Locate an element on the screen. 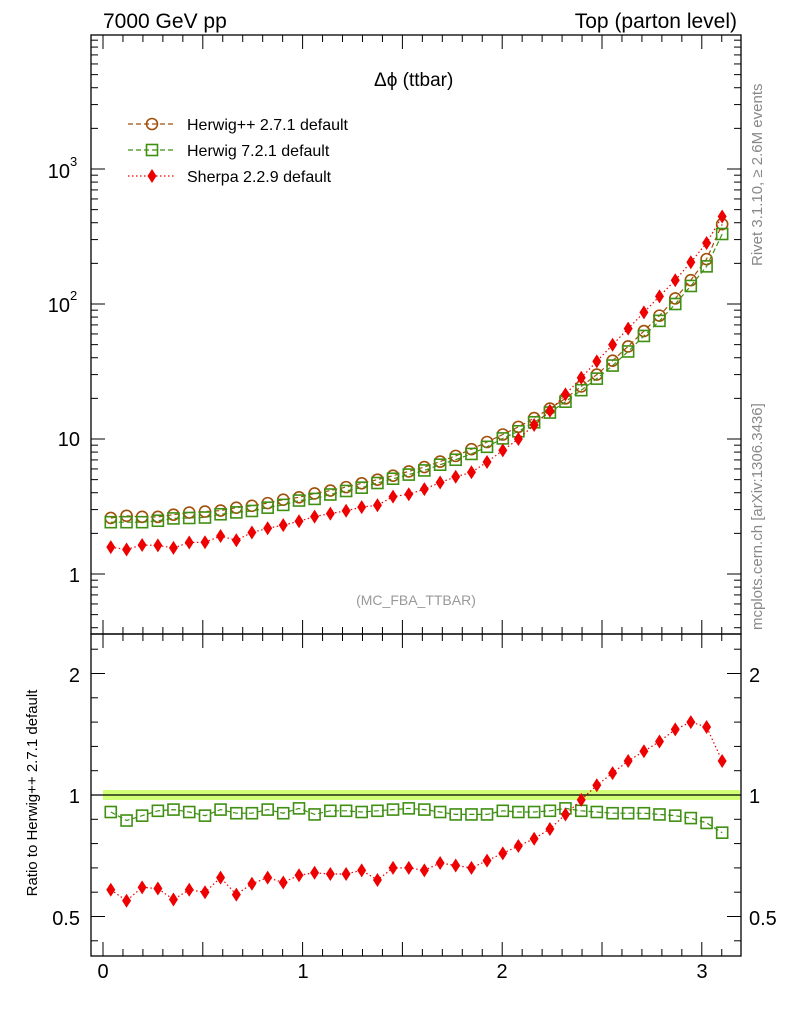 Image resolution: width=786 pixels, height=1024 pixels. legend-entry-herwig7: Herwig 7.2.1 default is located at coordinates (229, 151).